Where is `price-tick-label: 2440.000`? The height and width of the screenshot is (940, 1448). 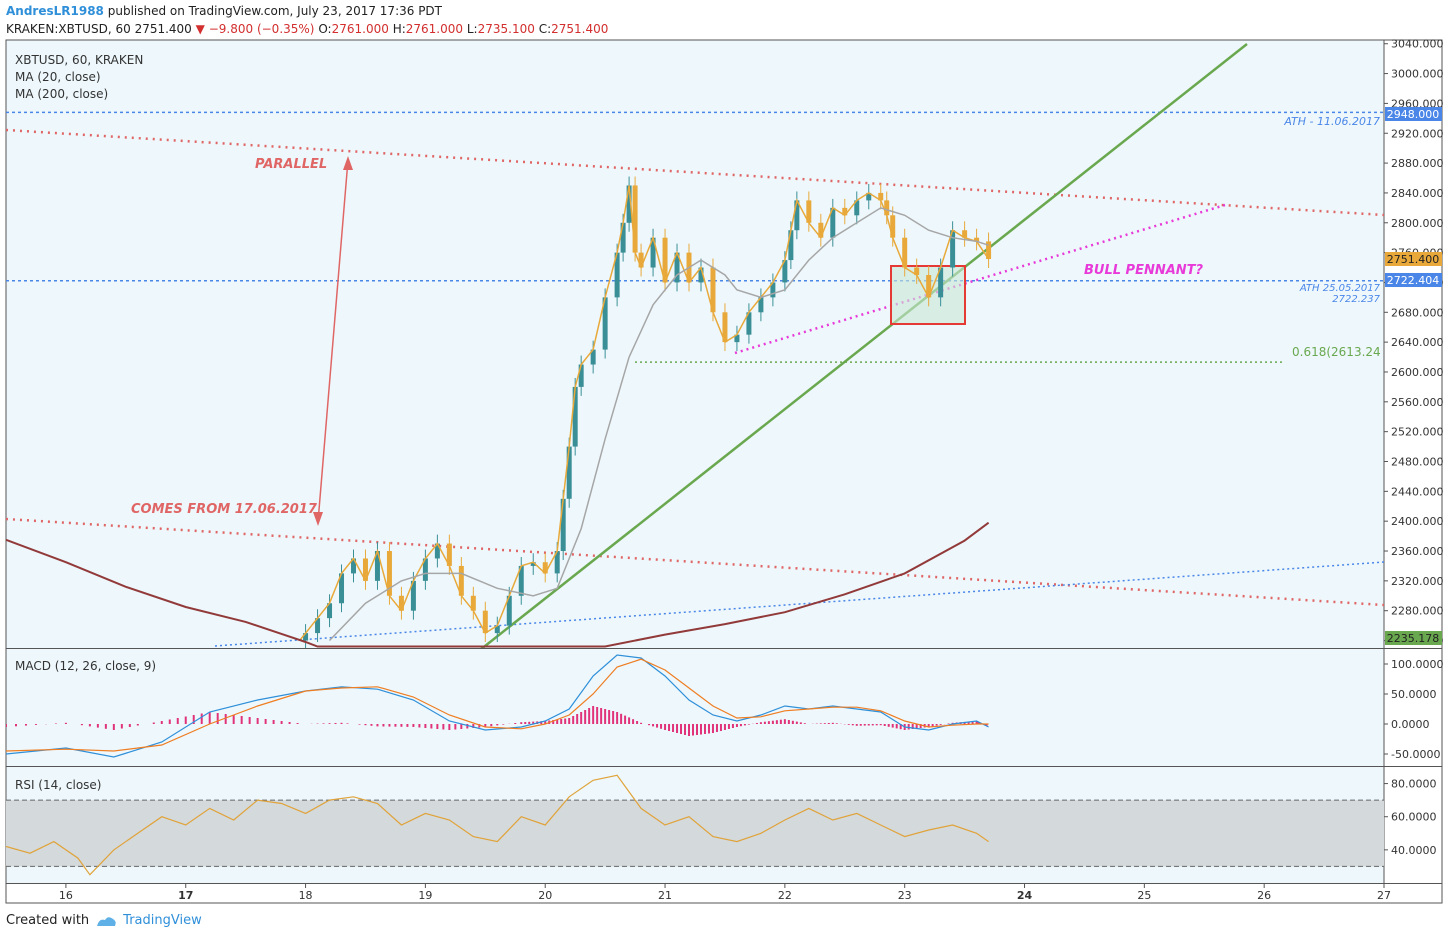
price-tick-label: 2440.000 is located at coordinates (1417, 491).